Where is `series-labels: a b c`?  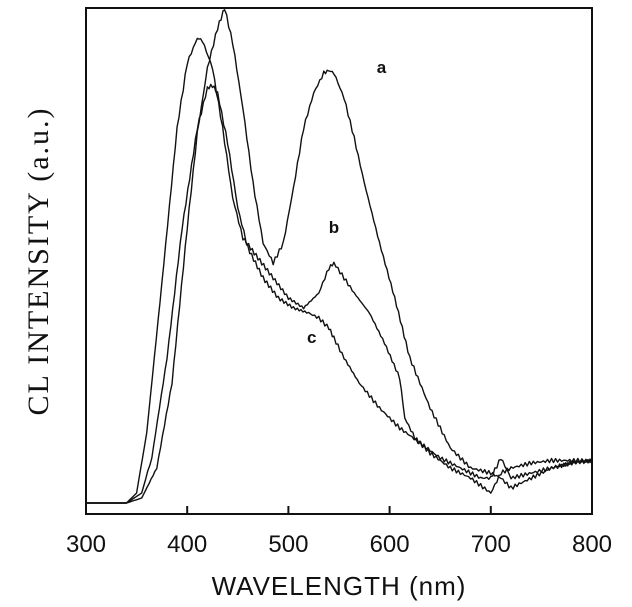
series-labels: a b c is located at coordinates (347, 202).